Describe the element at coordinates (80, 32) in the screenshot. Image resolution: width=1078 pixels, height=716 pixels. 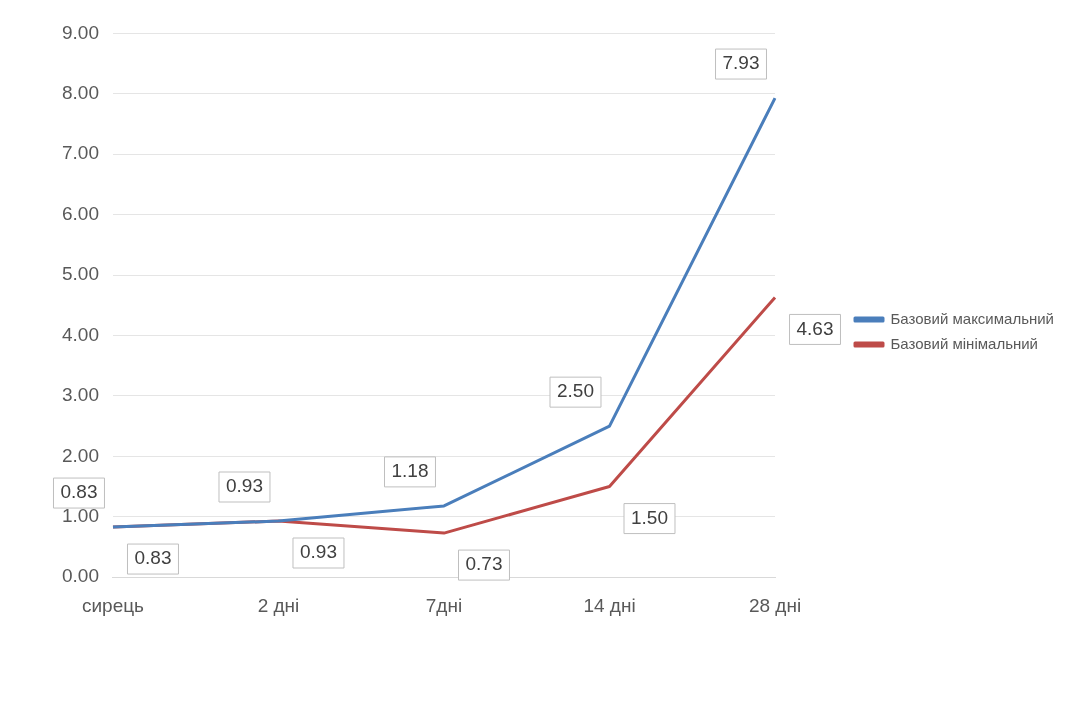
I see `y-tick-label: 9.00` at that location.